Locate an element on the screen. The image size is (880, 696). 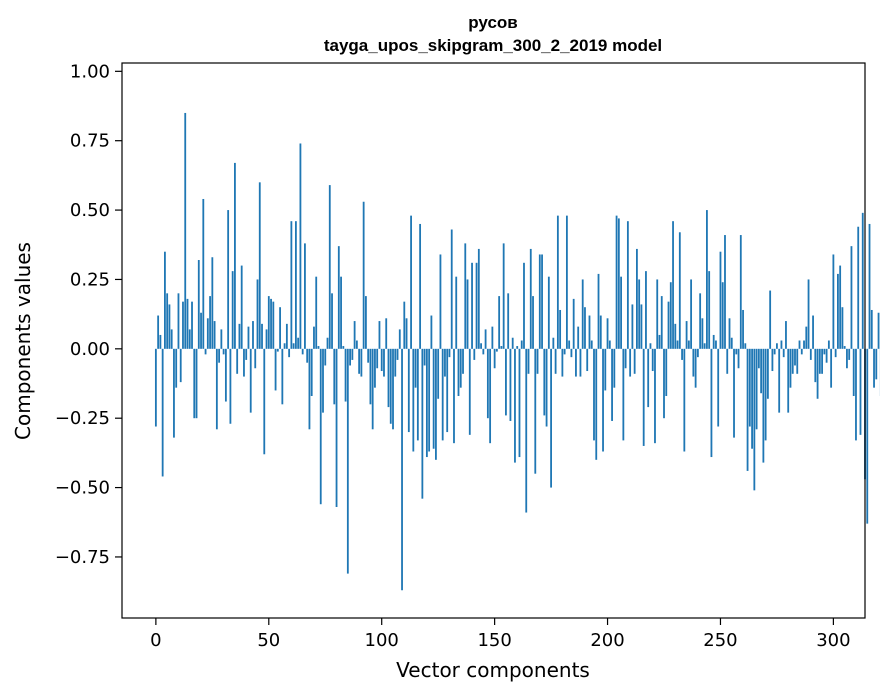
chart-subtitle: tayga_upos_skipgram_300_2_2019 model is located at coordinates (493, 45).